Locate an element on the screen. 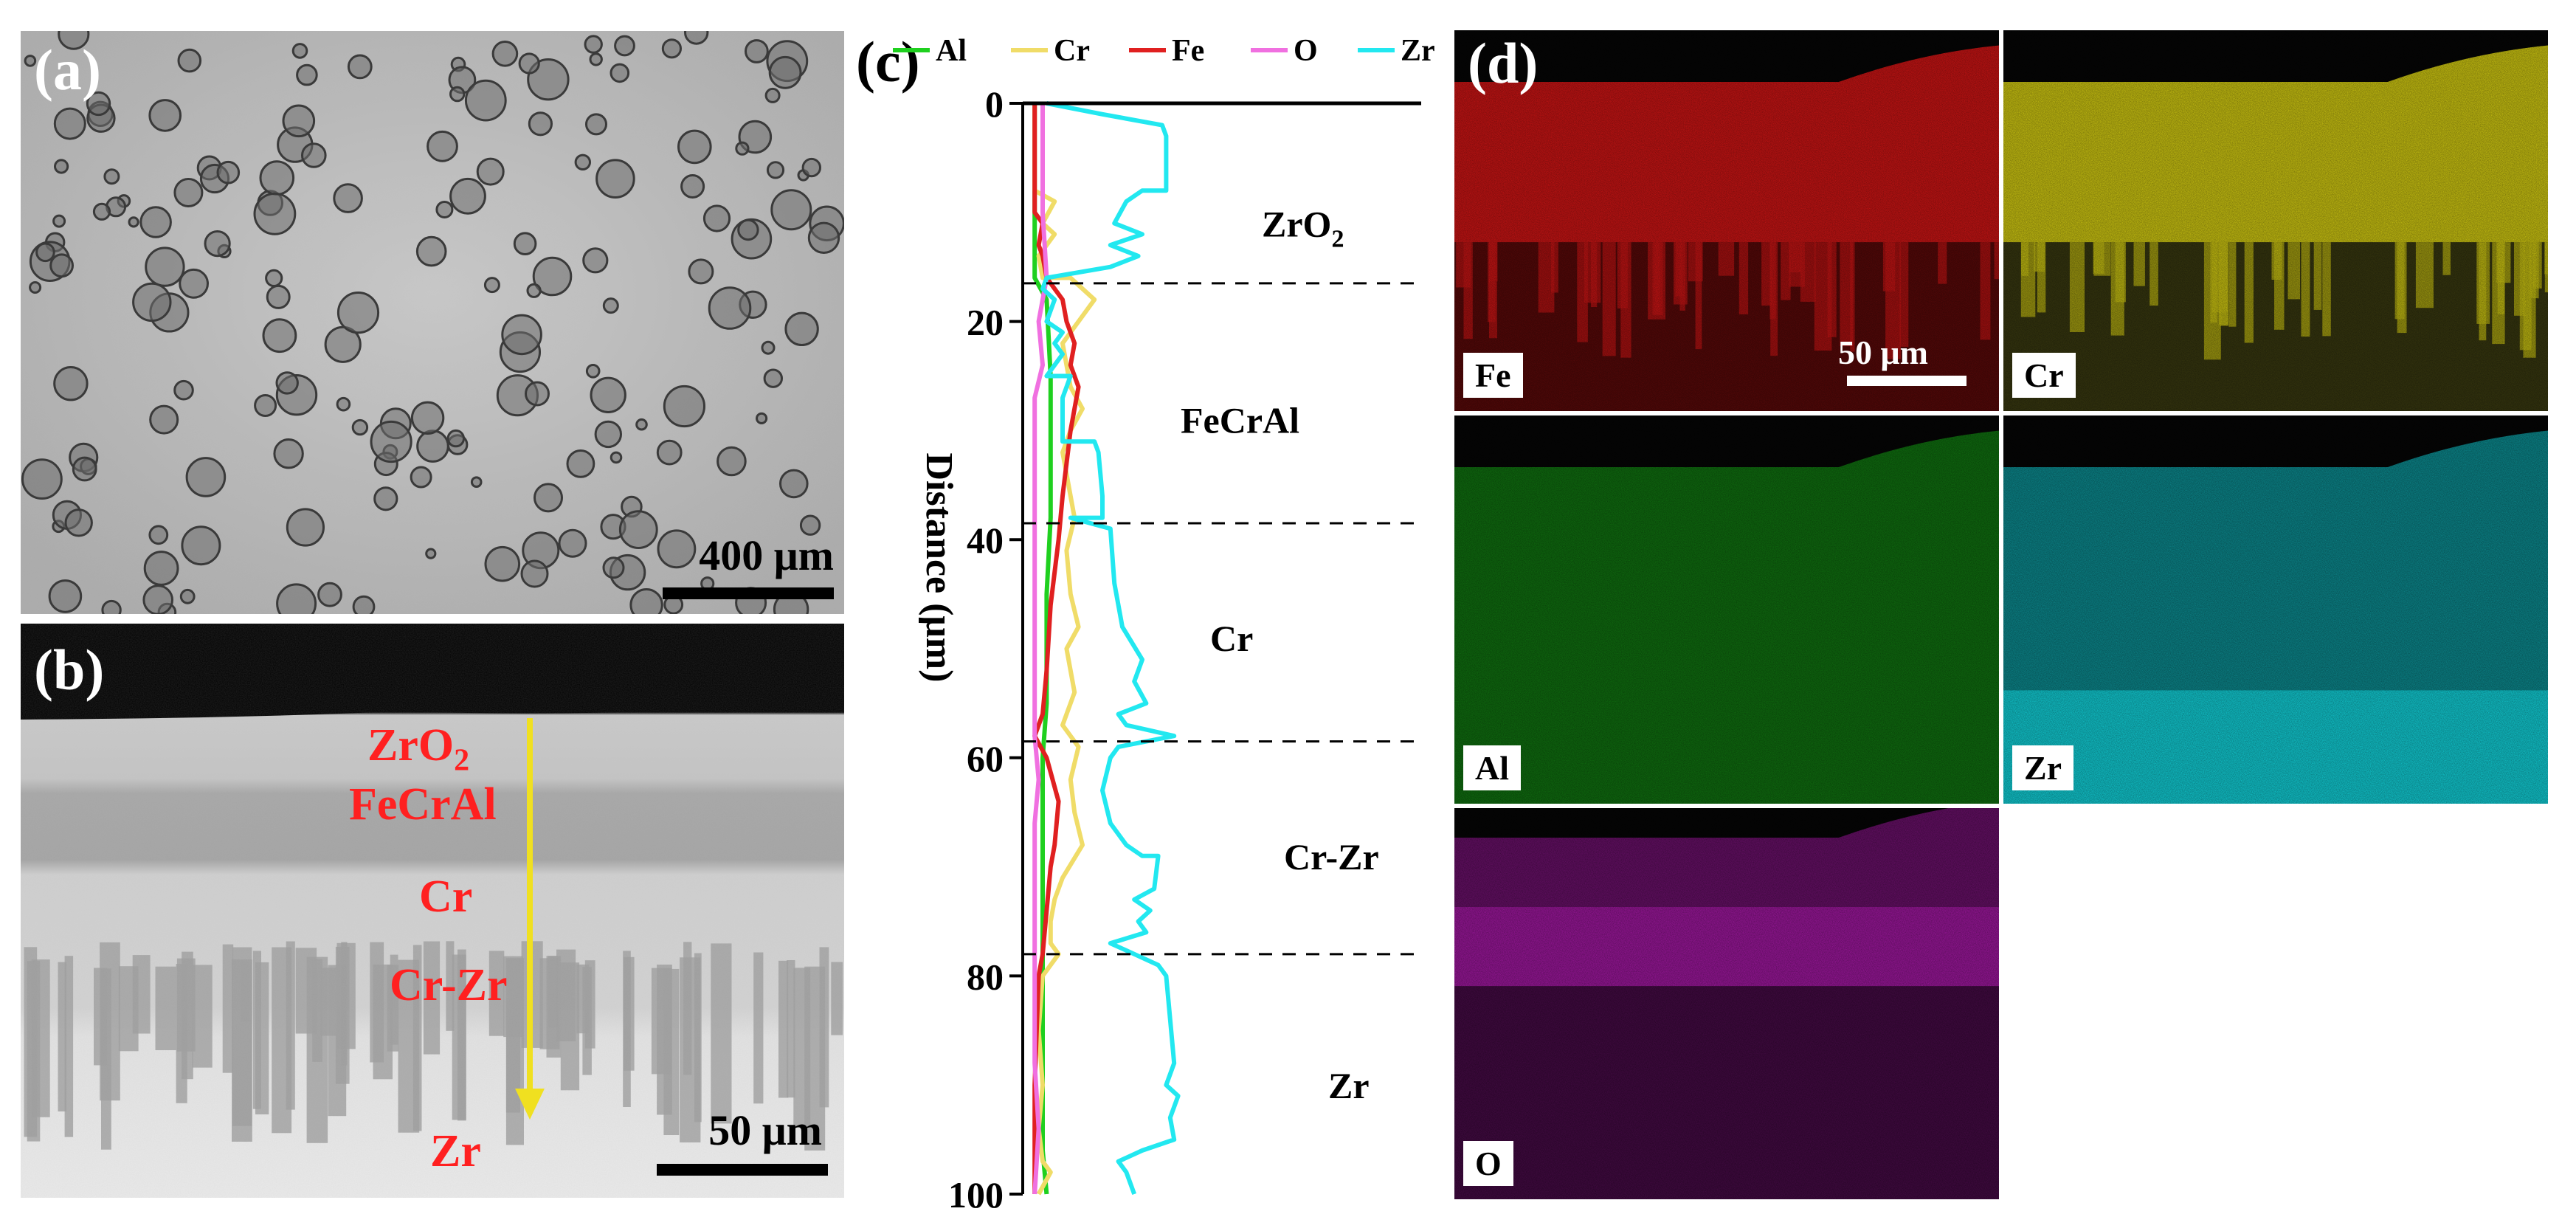  eds-label-fe: Fe is located at coordinates (1493, 375).